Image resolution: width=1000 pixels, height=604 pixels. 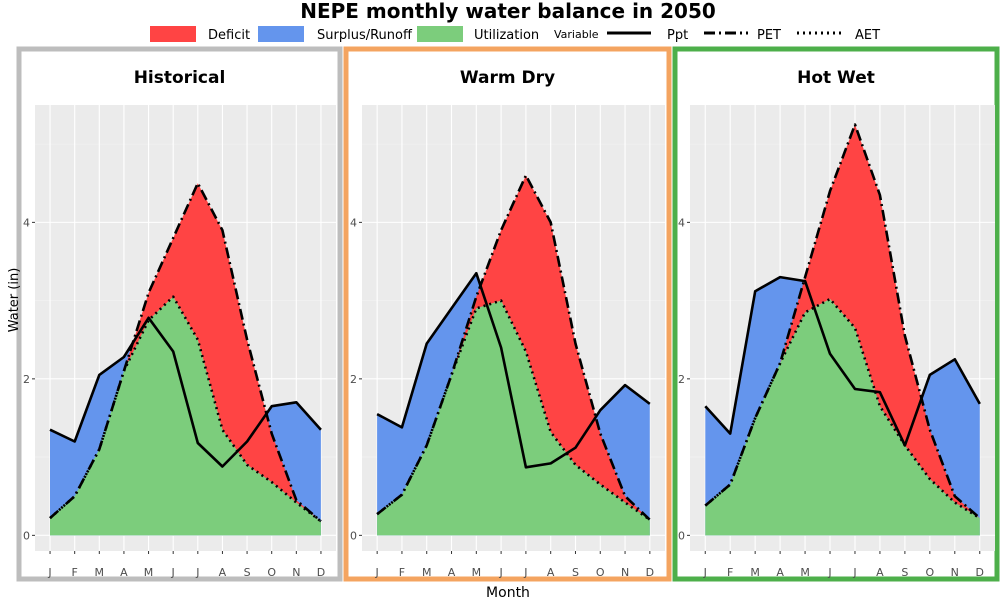 I want to click on legend-line-label-1: PET, so click(x=769, y=35).